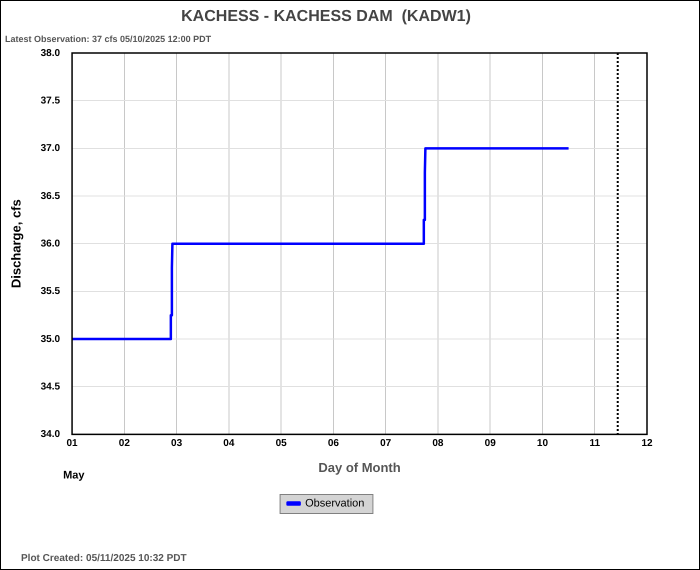 The image size is (700, 570). What do you see at coordinates (647, 444) in the screenshot?
I see `x-tick-label: 12` at bounding box center [647, 444].